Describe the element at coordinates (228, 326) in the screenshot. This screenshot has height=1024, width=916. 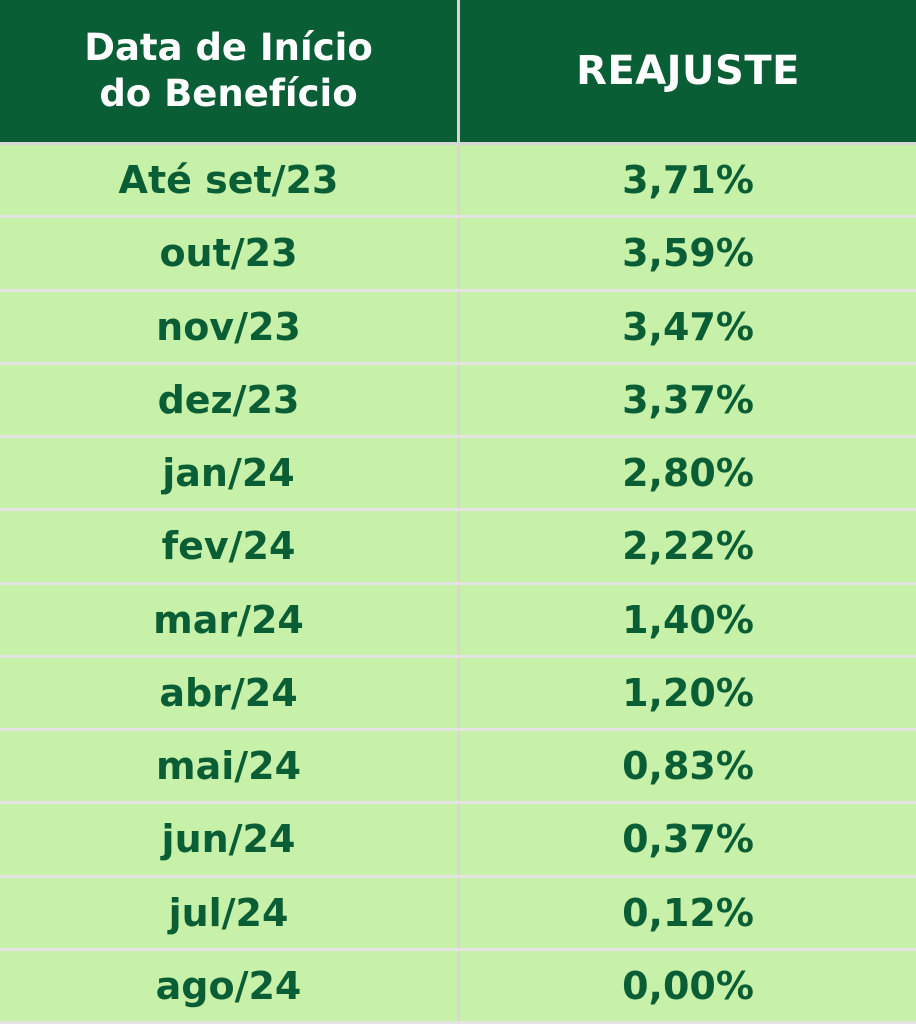
I see `date-cell: nov/23` at that location.